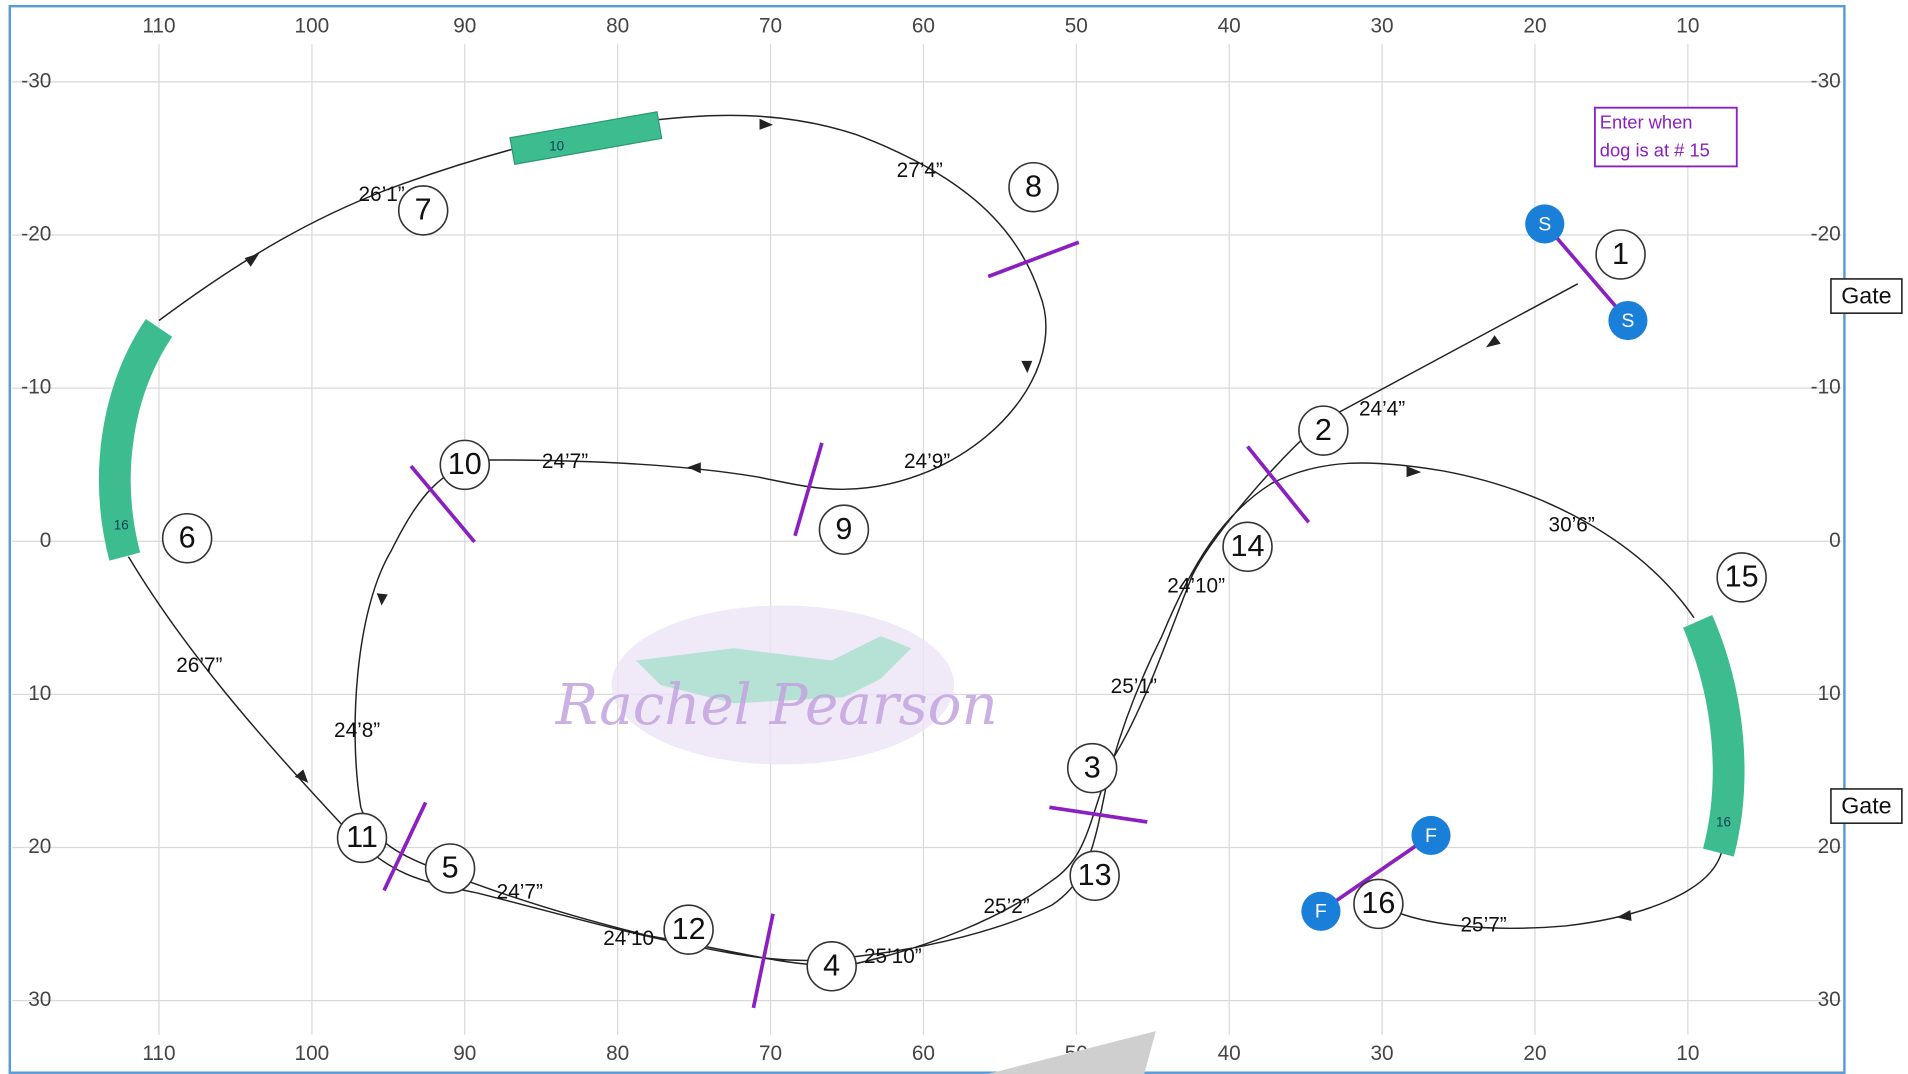 The height and width of the screenshot is (1074, 1908). I want to click on gate-box, so click(1866, 296).